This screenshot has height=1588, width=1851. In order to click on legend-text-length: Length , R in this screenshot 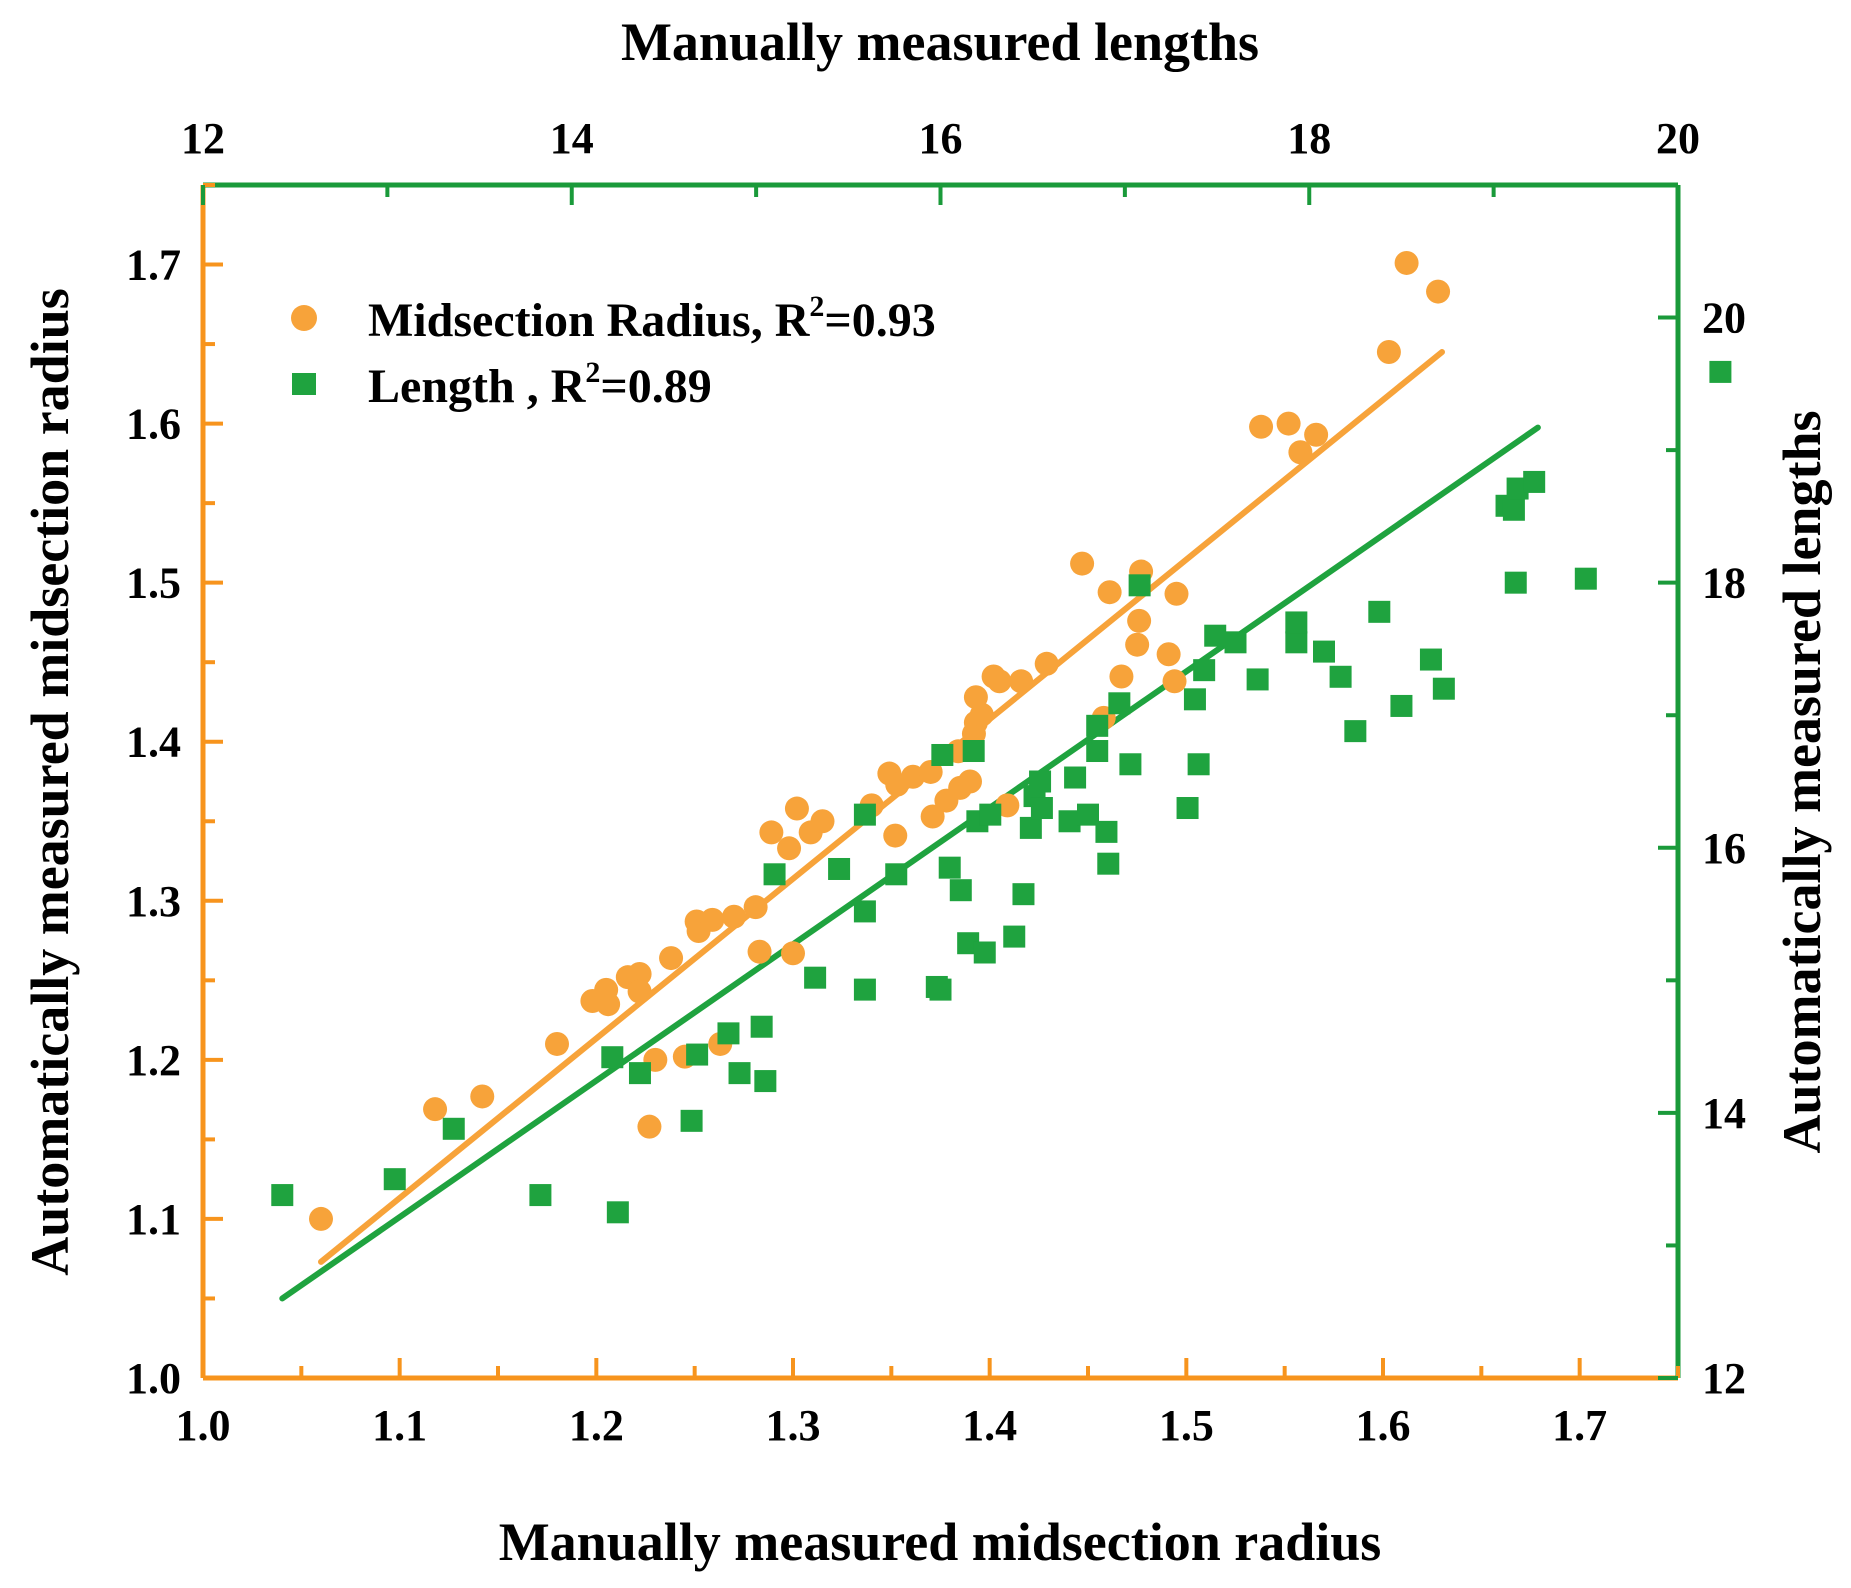, I will do `click(477, 386)`.